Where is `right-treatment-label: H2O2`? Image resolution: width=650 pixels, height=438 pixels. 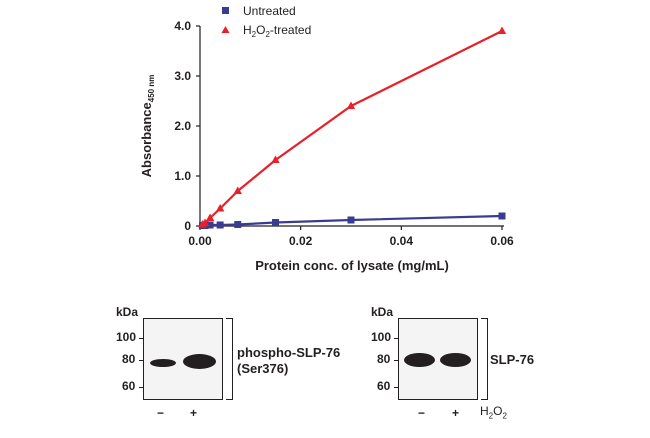 right-treatment-label: H2O2 is located at coordinates (493, 412).